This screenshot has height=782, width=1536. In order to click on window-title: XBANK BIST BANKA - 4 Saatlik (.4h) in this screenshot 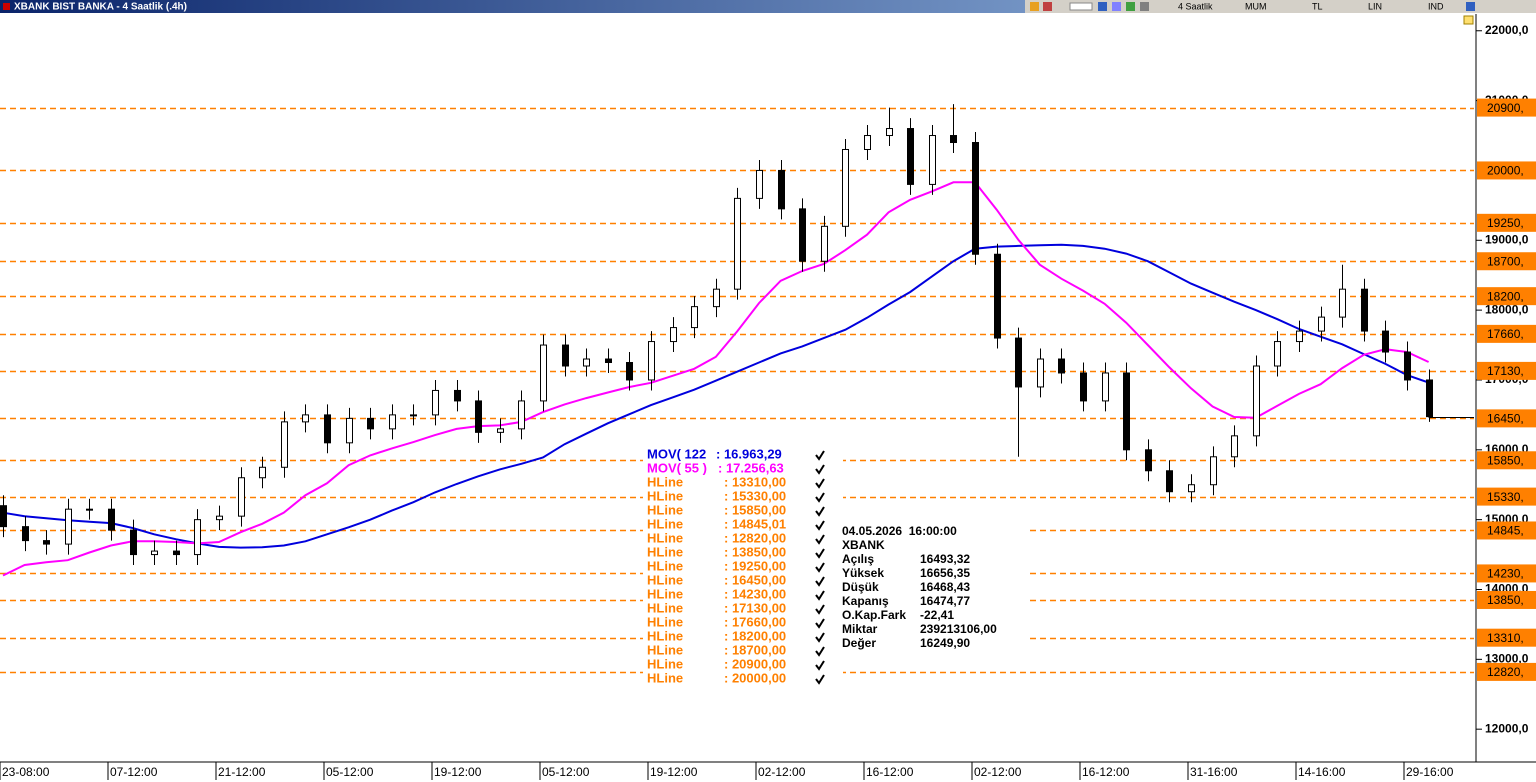, I will do `click(100, 7)`.